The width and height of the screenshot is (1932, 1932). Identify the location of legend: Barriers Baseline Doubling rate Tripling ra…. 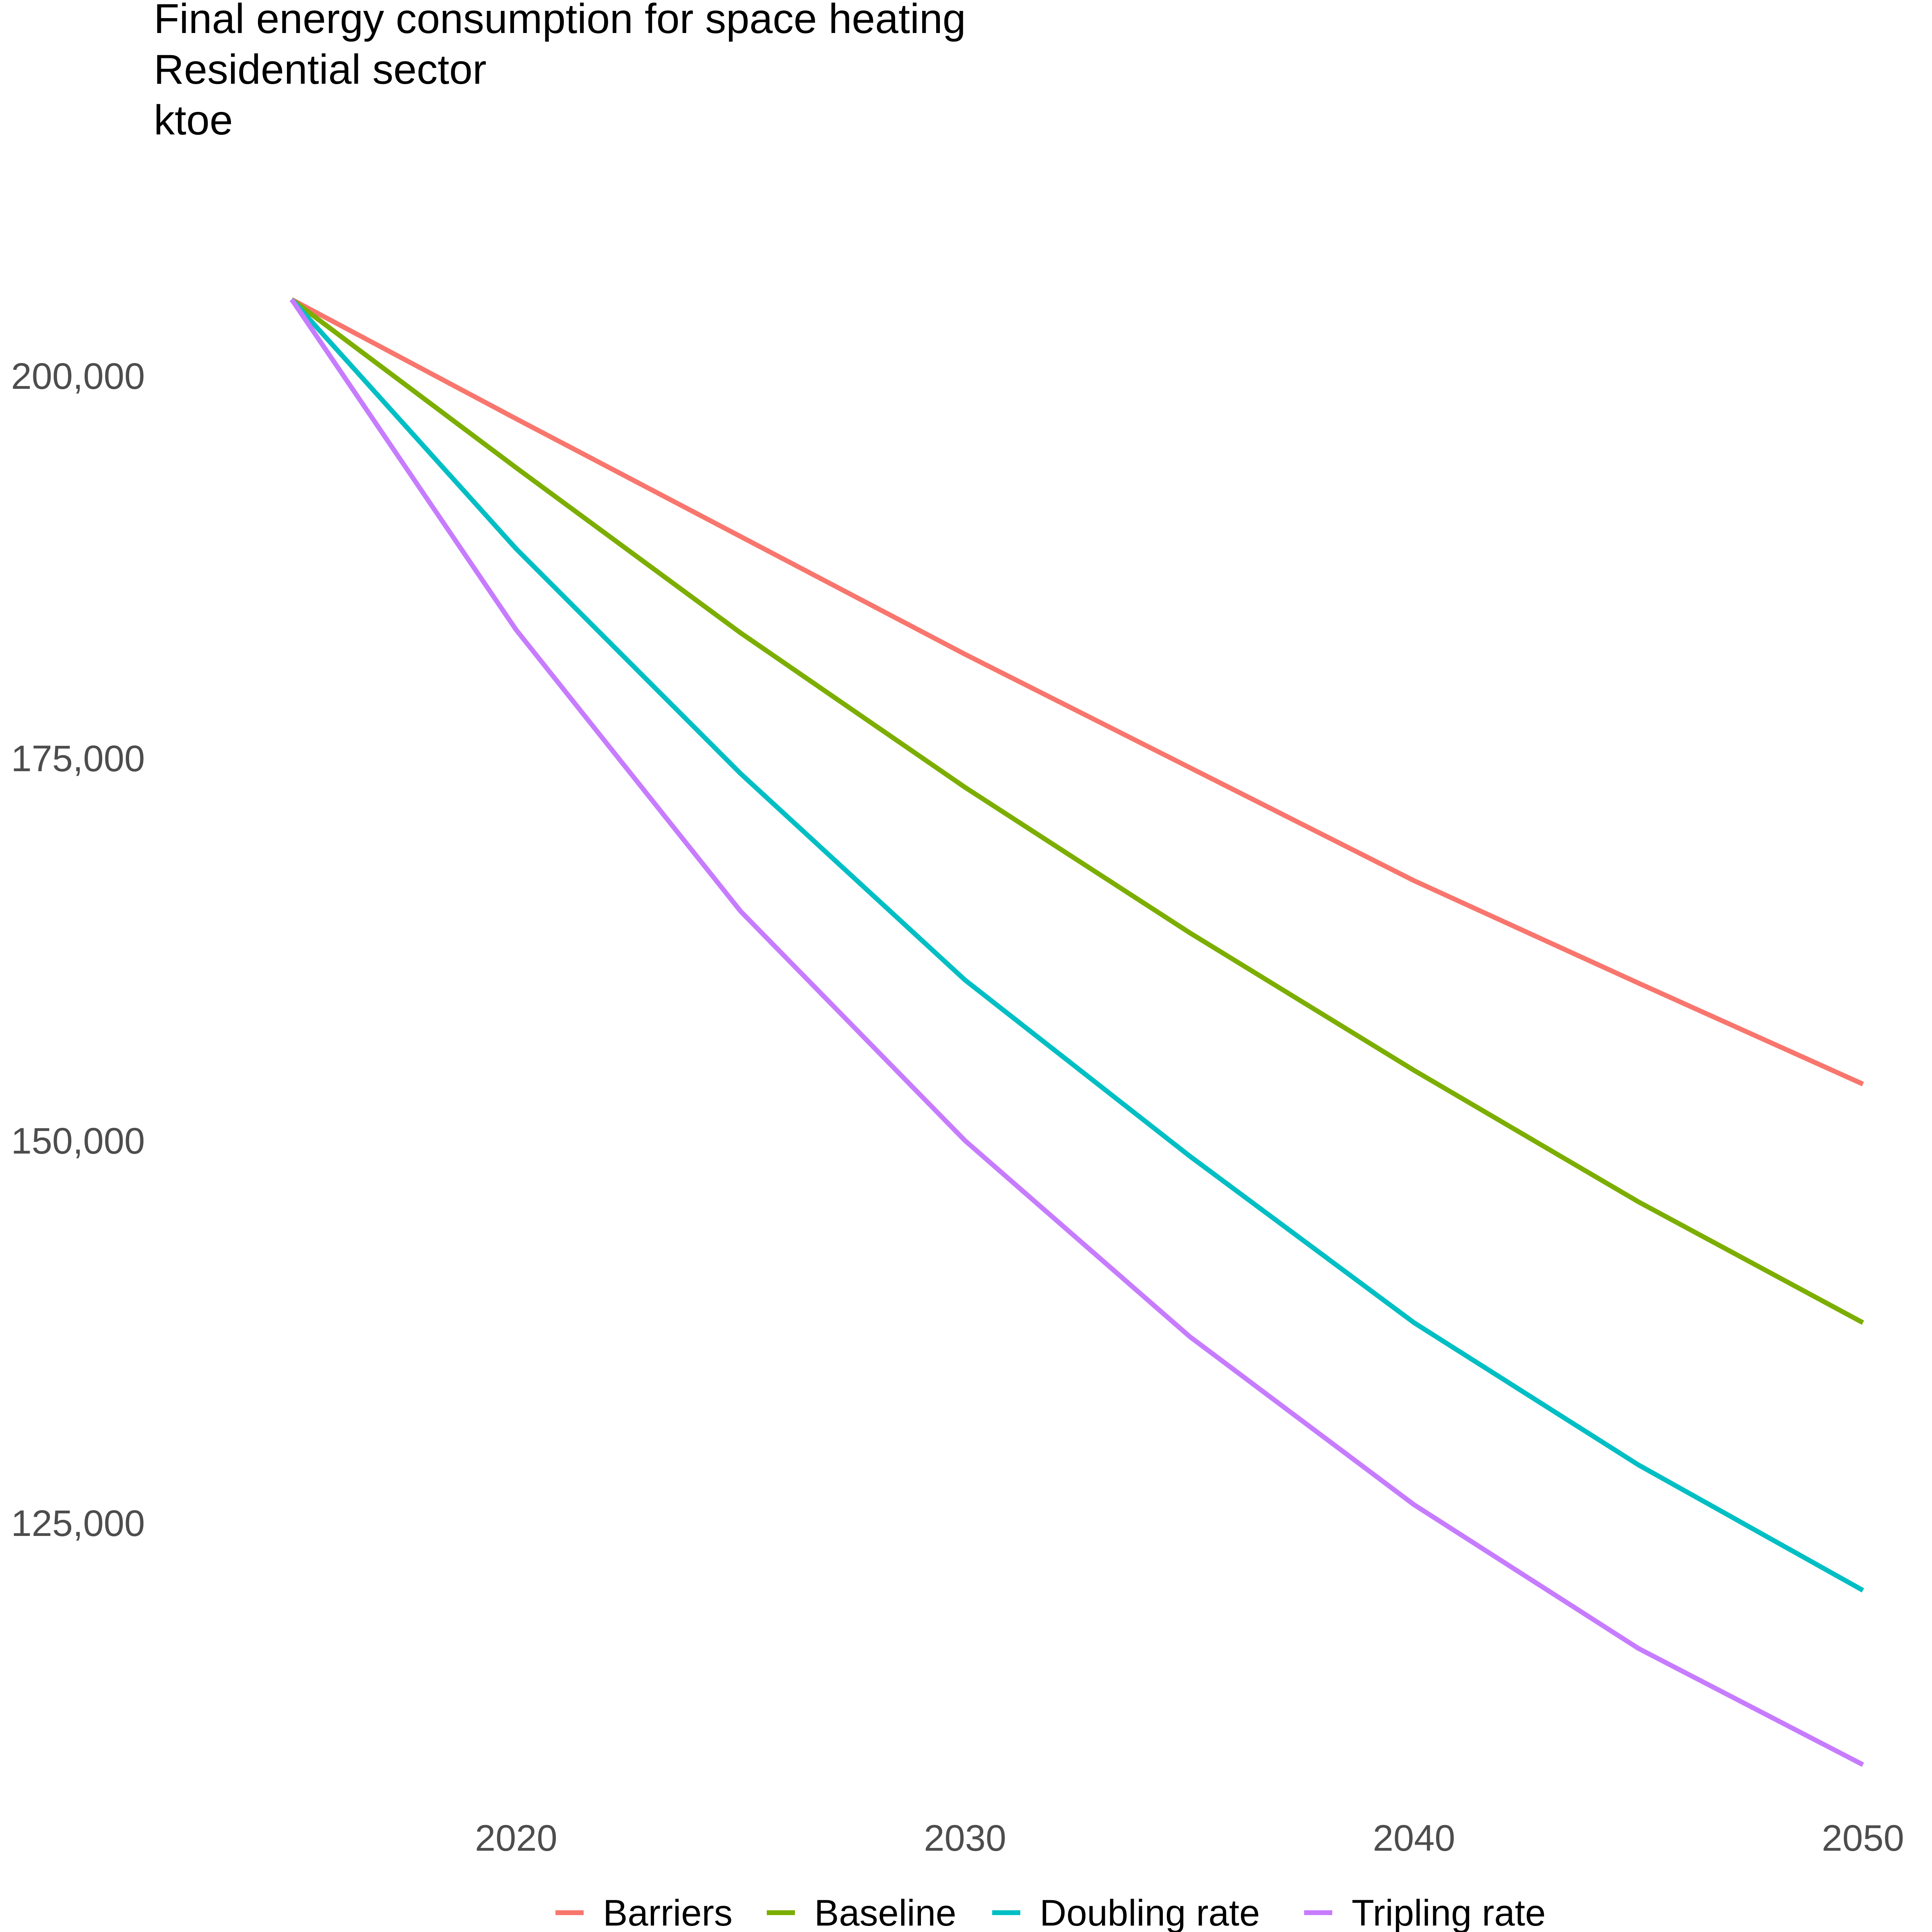
(1050, 1912).